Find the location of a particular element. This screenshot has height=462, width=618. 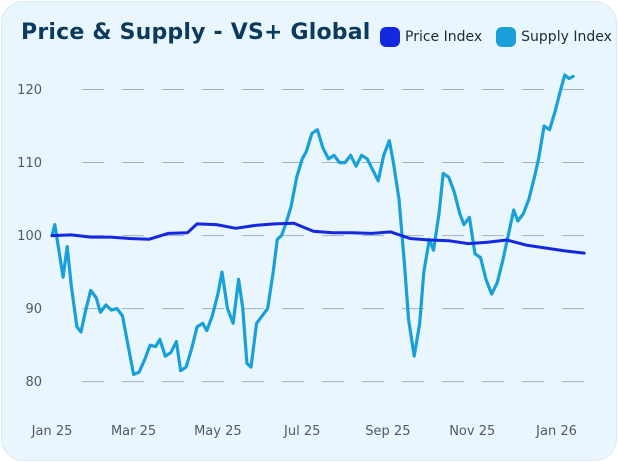

series-line-price-index is located at coordinates (318, 238).